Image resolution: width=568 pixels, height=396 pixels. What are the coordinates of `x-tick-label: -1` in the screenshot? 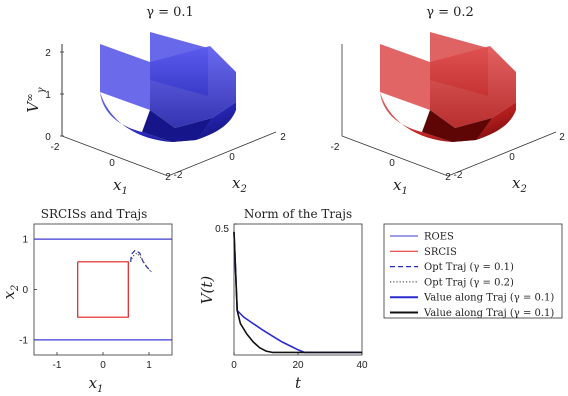 It's located at (57, 365).